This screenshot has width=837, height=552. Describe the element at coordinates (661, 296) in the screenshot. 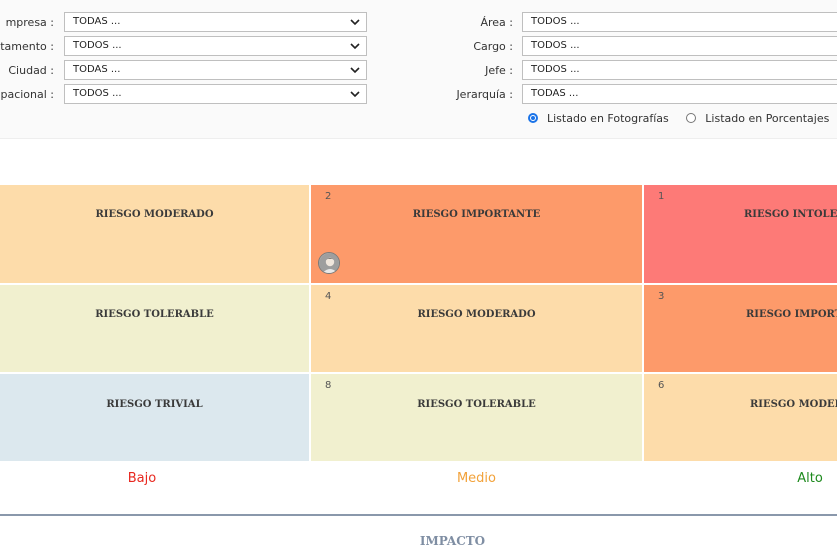

I see `cell-count: 3` at that location.